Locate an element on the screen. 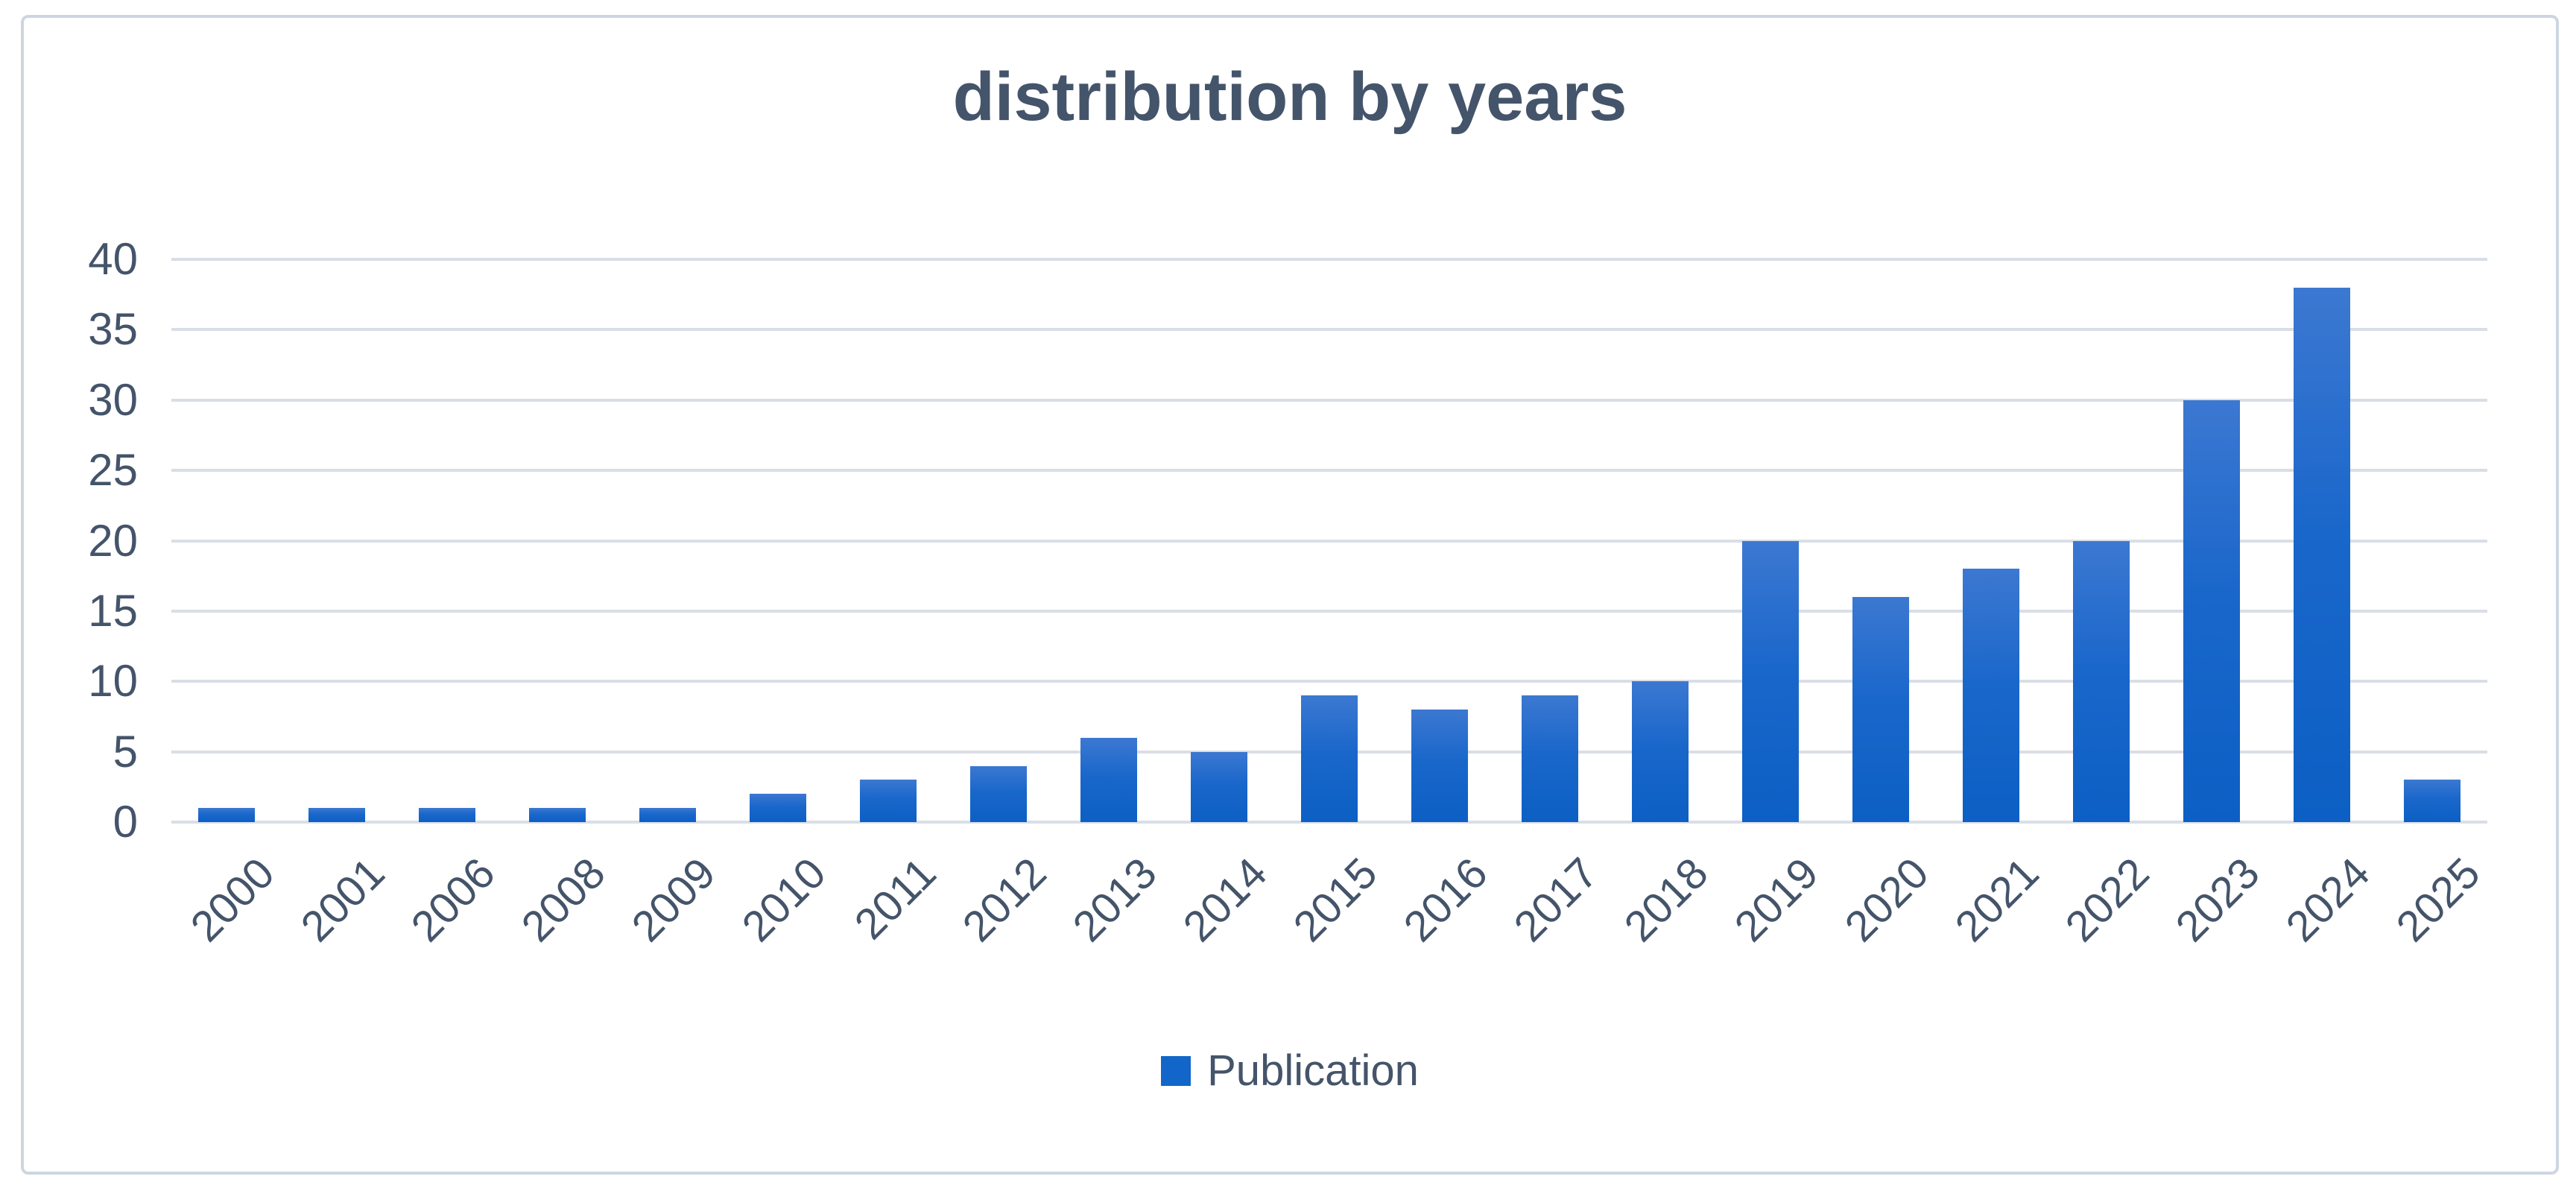 This screenshot has height=1191, width=2576. bar-2022 is located at coordinates (2101, 681).